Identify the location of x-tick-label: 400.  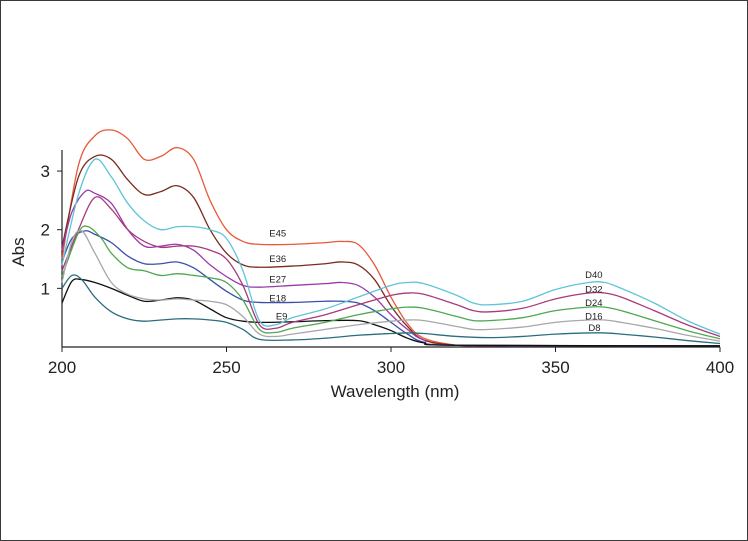
(720, 367).